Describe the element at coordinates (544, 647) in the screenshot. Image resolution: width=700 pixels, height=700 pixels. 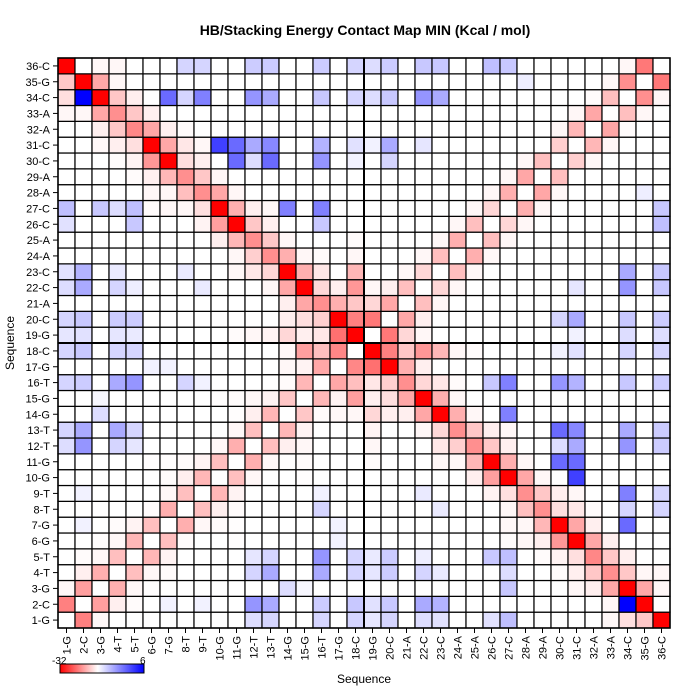
I see `x-tick-label: 29-A` at that location.